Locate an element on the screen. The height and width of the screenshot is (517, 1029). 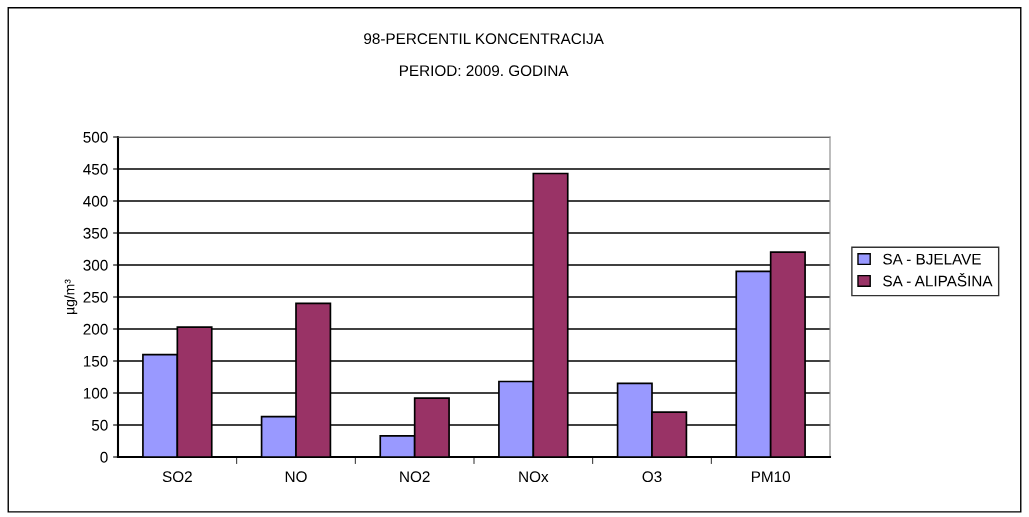
y-axis-title: µg/m³ is located at coordinates (71, 296).